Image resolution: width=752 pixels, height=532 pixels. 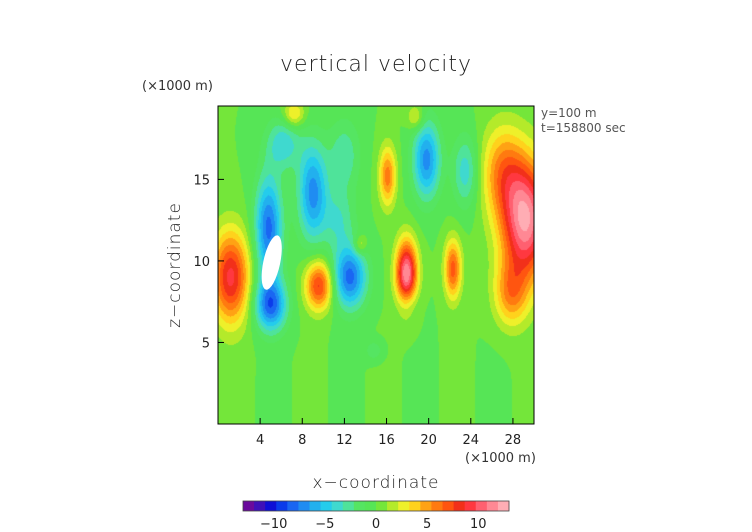 I want to click on annotation-y: y=100 m, so click(x=569, y=113).